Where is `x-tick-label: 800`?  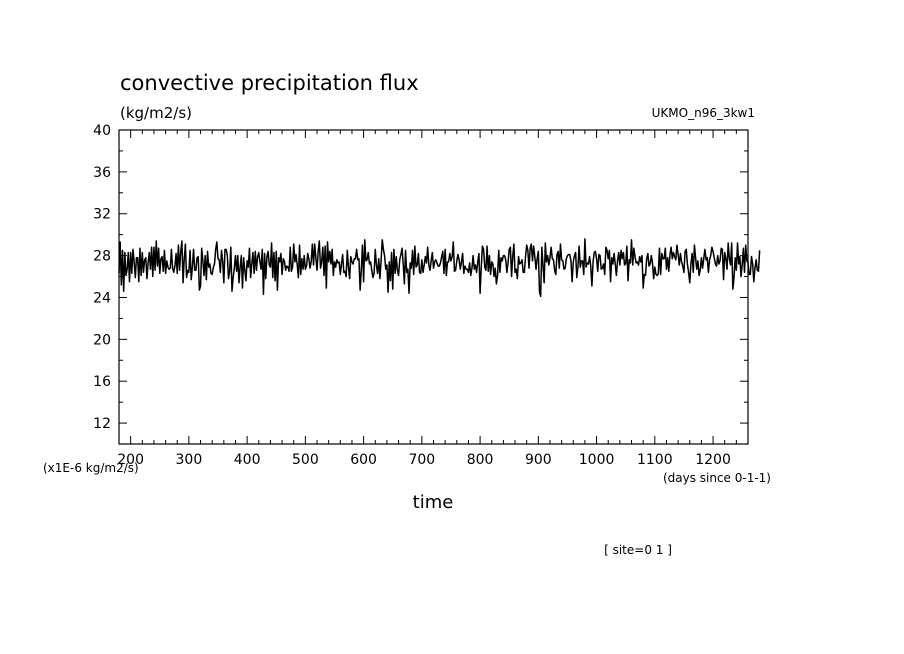
x-tick-label: 800 is located at coordinates (480, 460).